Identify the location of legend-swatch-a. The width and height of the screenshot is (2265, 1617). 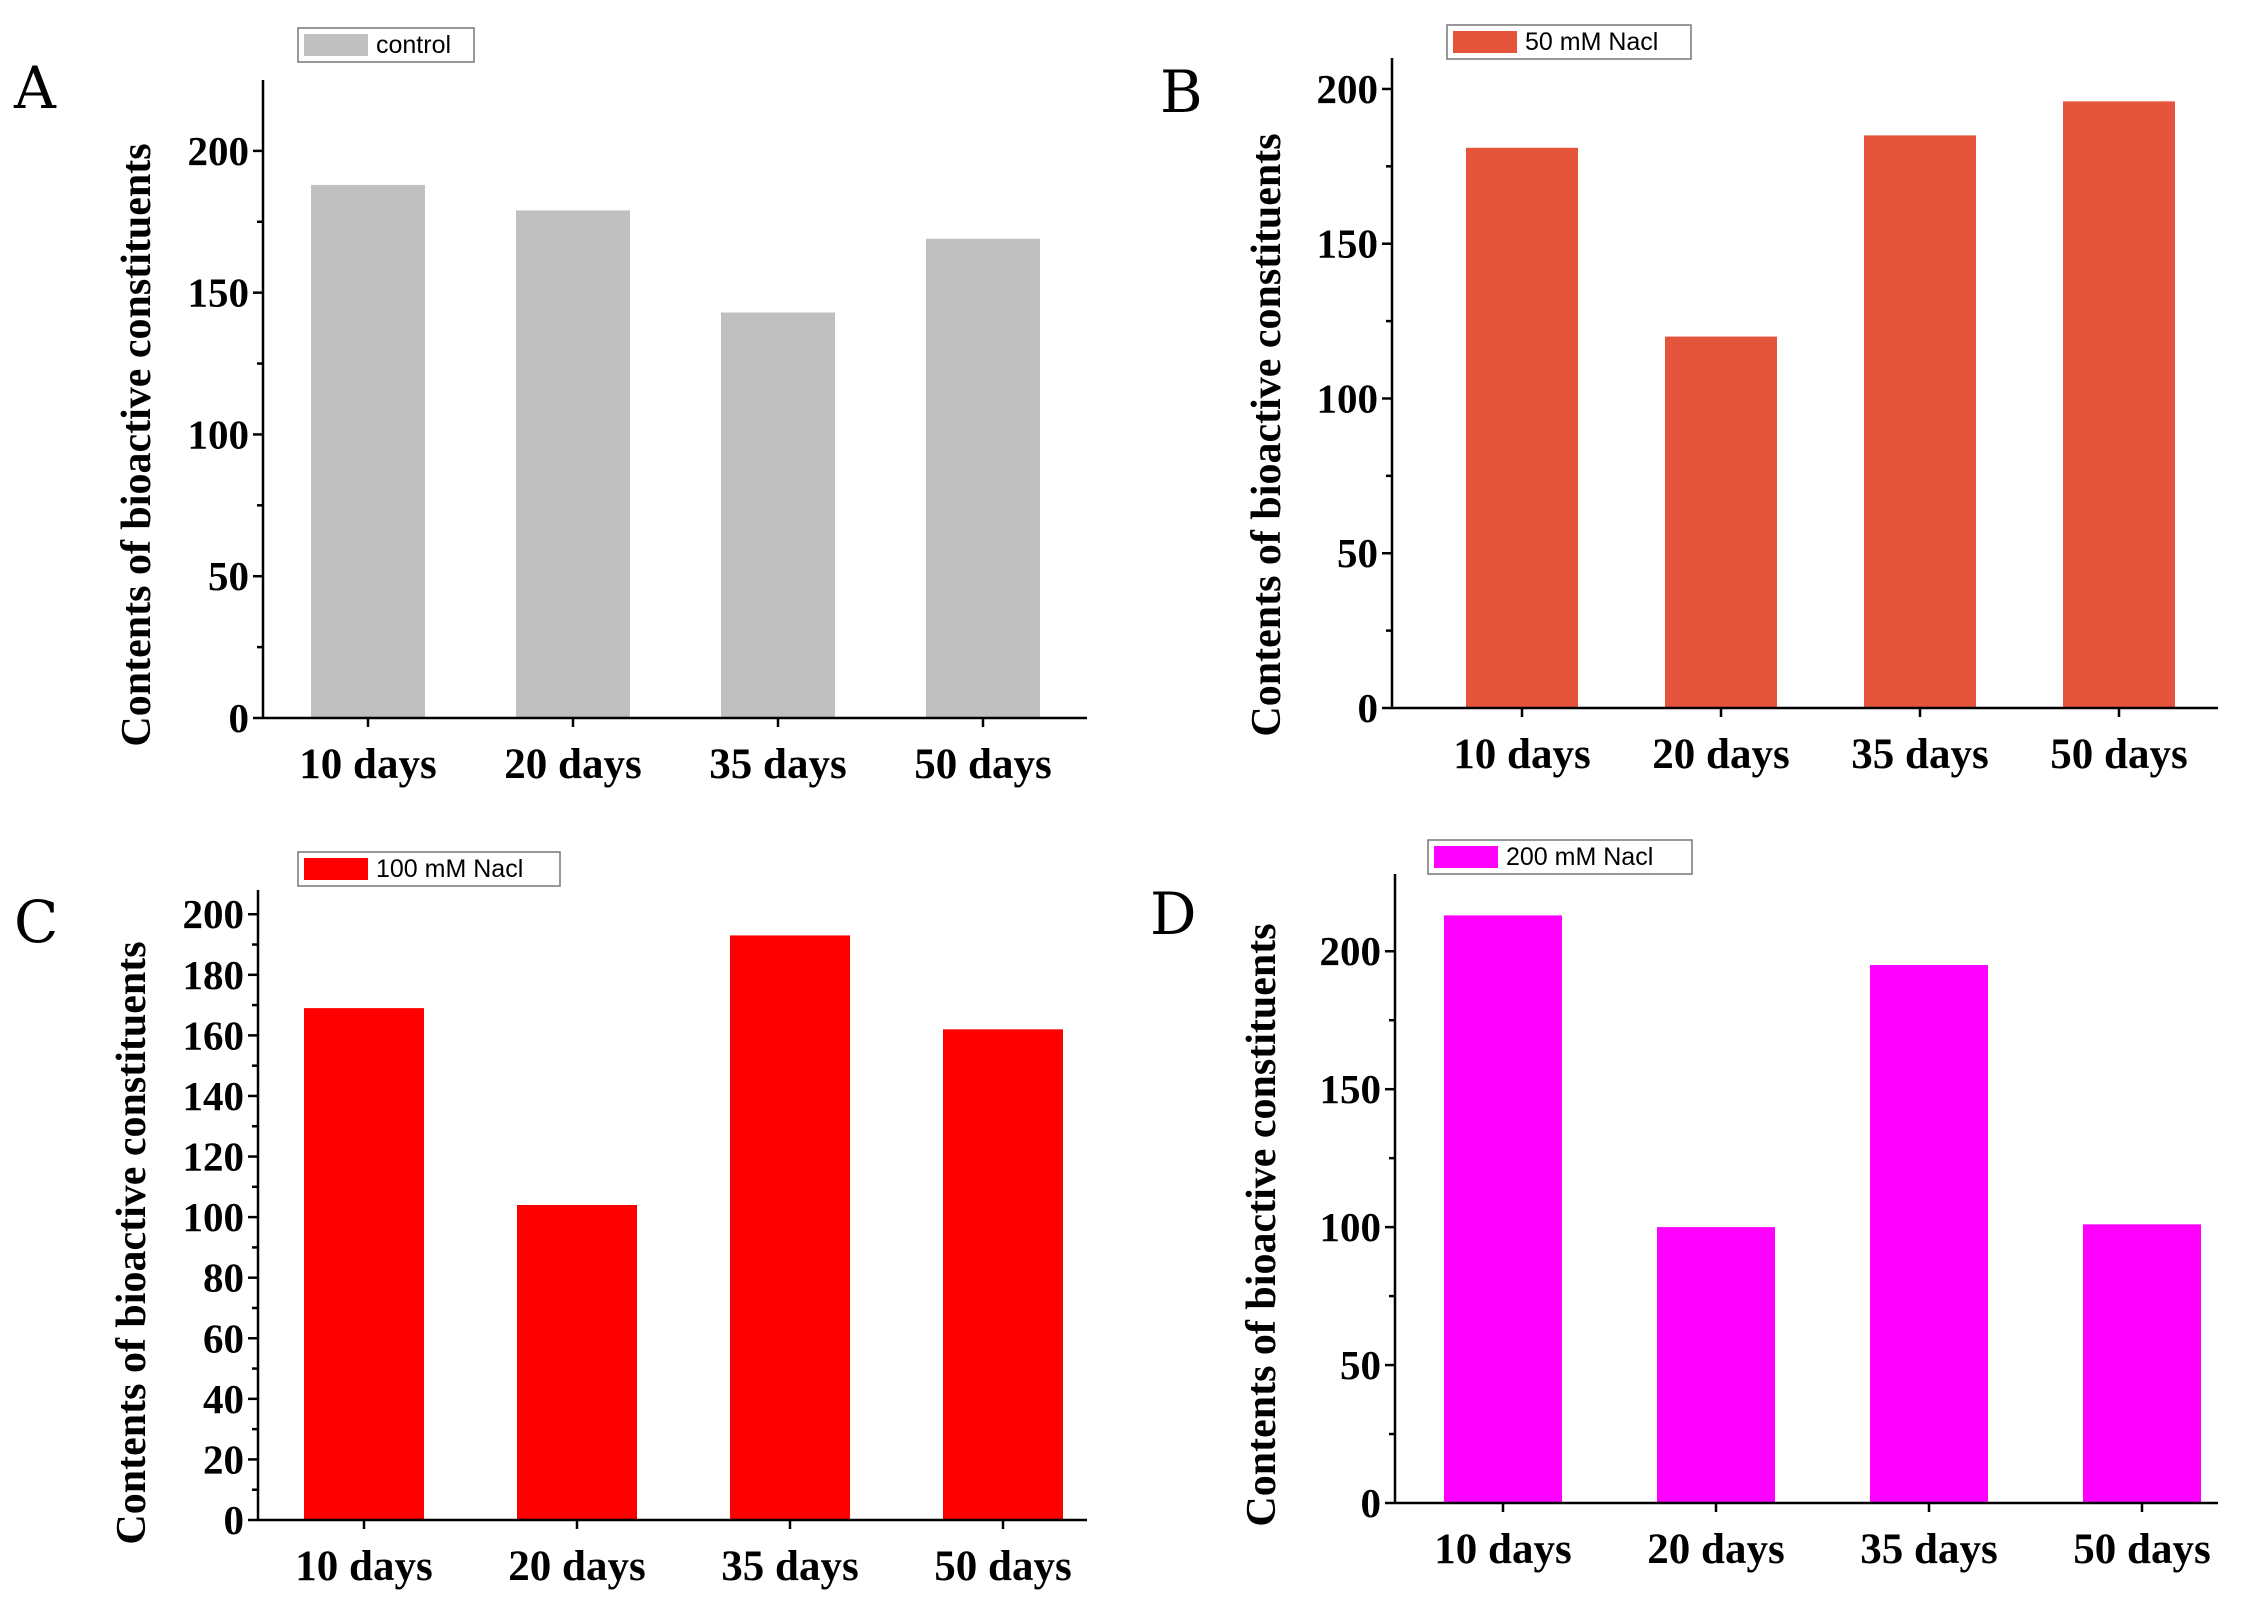
(336, 45).